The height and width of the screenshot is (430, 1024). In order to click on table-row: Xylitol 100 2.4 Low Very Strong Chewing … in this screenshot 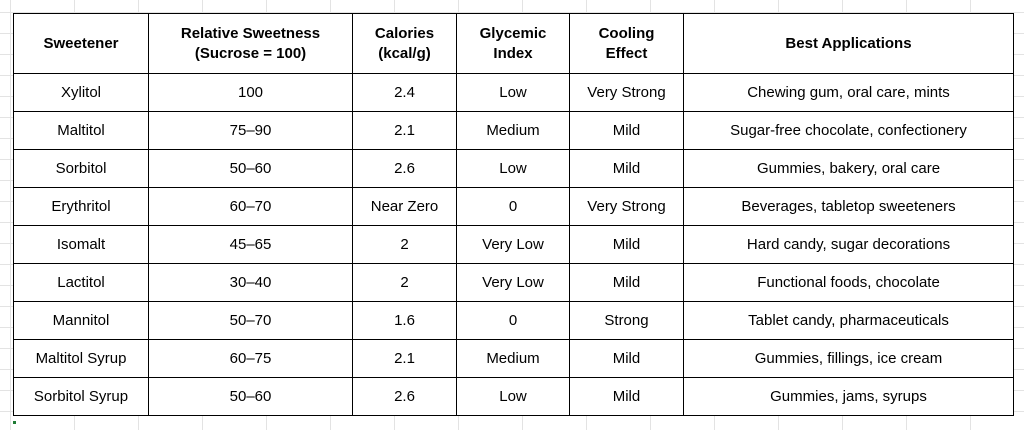, I will do `click(513, 92)`.